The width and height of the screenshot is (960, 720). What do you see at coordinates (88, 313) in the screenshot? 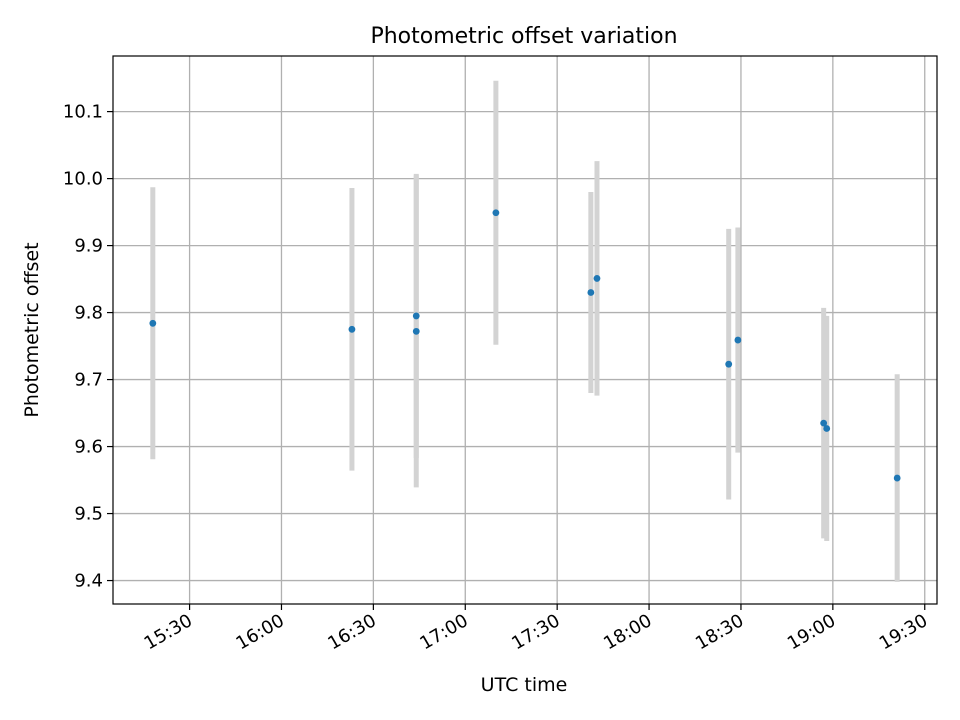
I see `y-tick-label: 9.8` at bounding box center [88, 313].